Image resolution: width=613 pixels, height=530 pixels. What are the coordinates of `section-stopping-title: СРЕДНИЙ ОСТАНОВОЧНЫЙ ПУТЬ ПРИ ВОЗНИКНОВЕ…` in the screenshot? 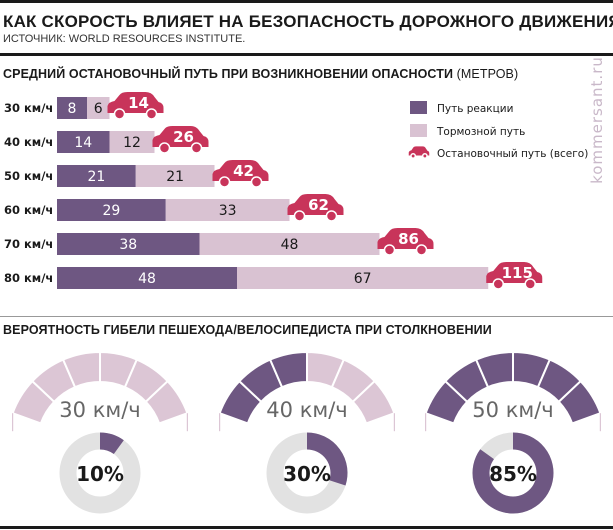 It's located at (260, 74).